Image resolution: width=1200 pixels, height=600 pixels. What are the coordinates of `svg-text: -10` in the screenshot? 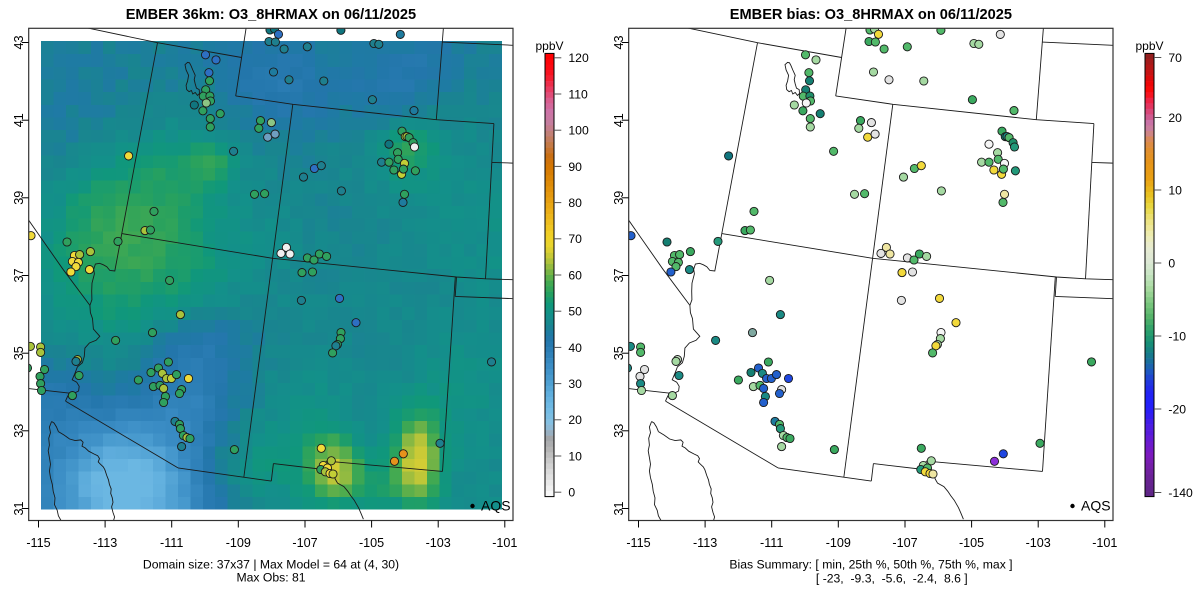 It's located at (1177, 336).